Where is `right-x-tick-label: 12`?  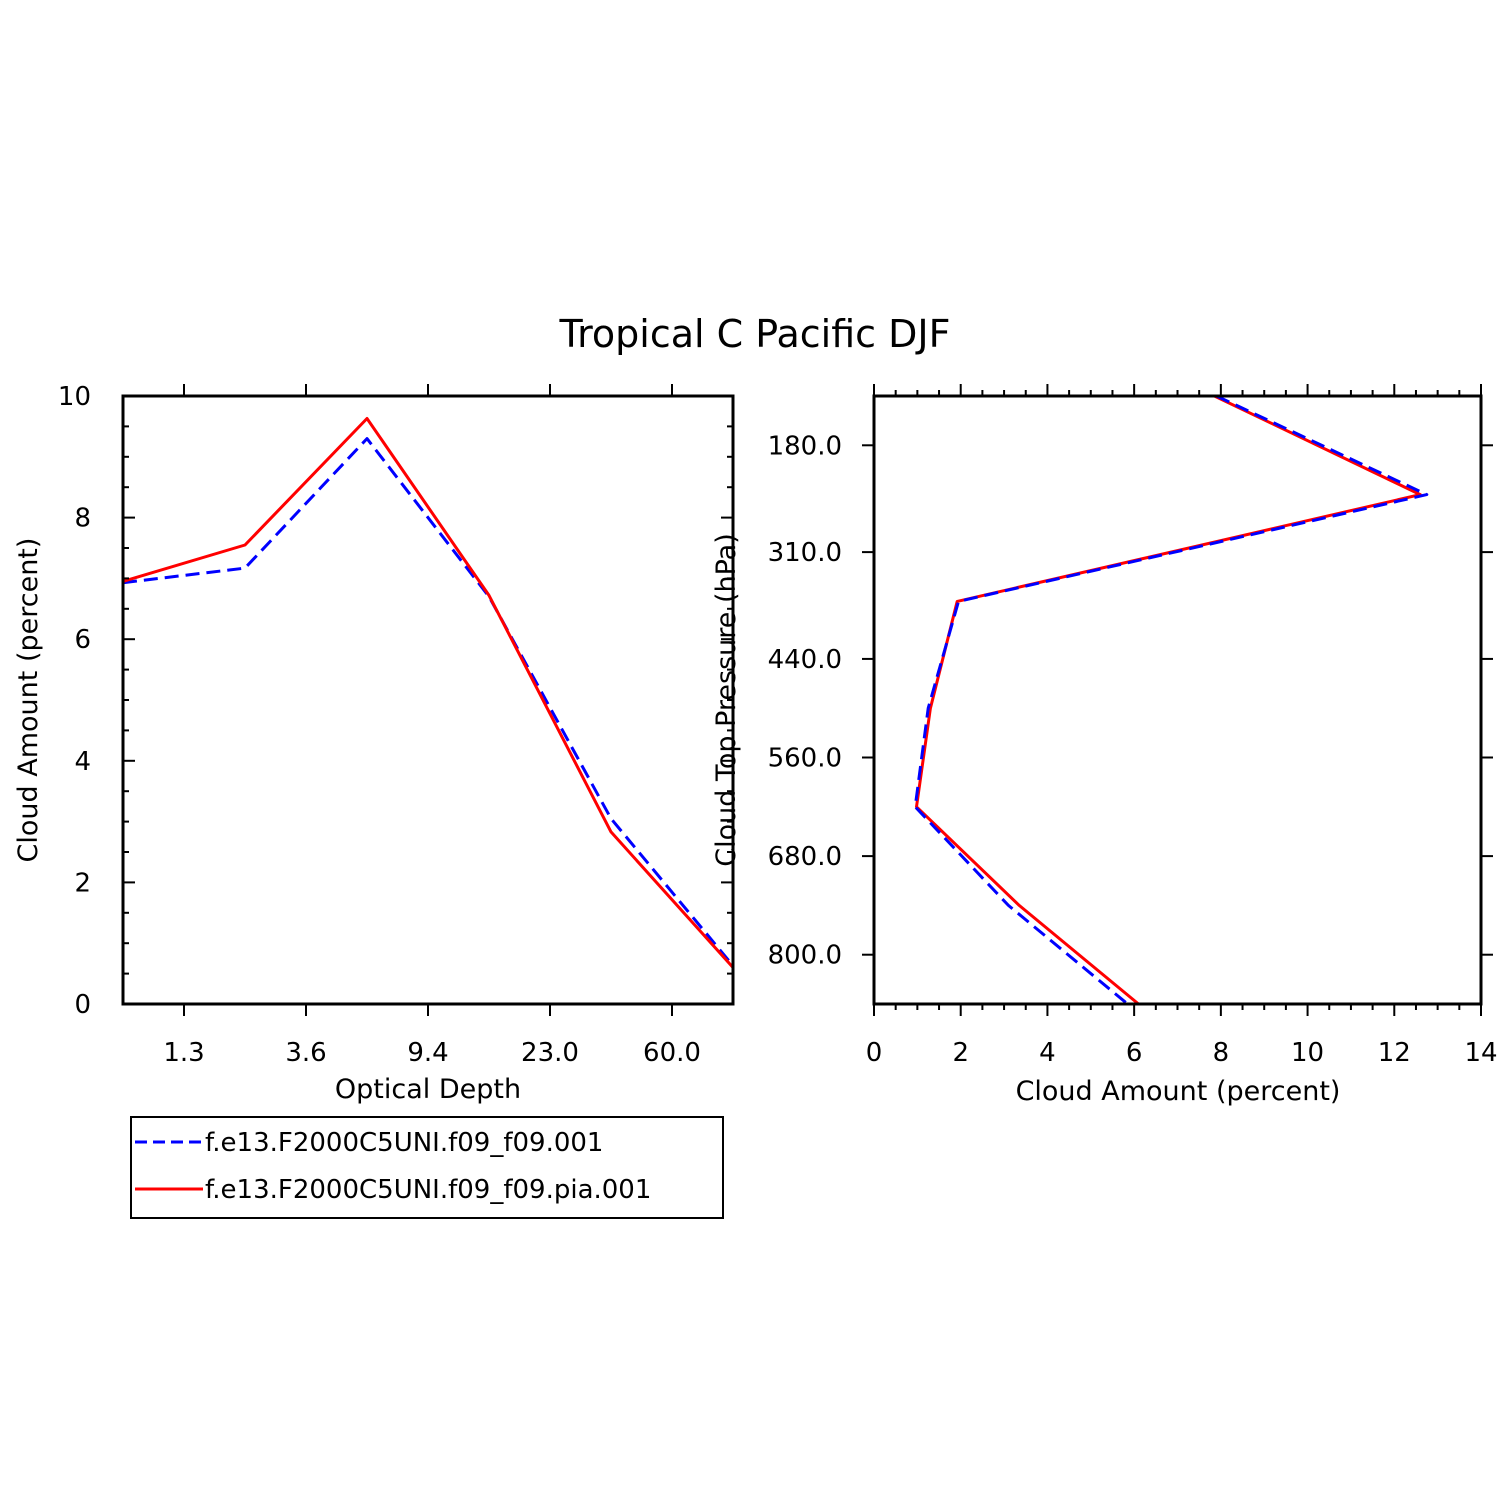 right-x-tick-label: 12 is located at coordinates (1394, 1053).